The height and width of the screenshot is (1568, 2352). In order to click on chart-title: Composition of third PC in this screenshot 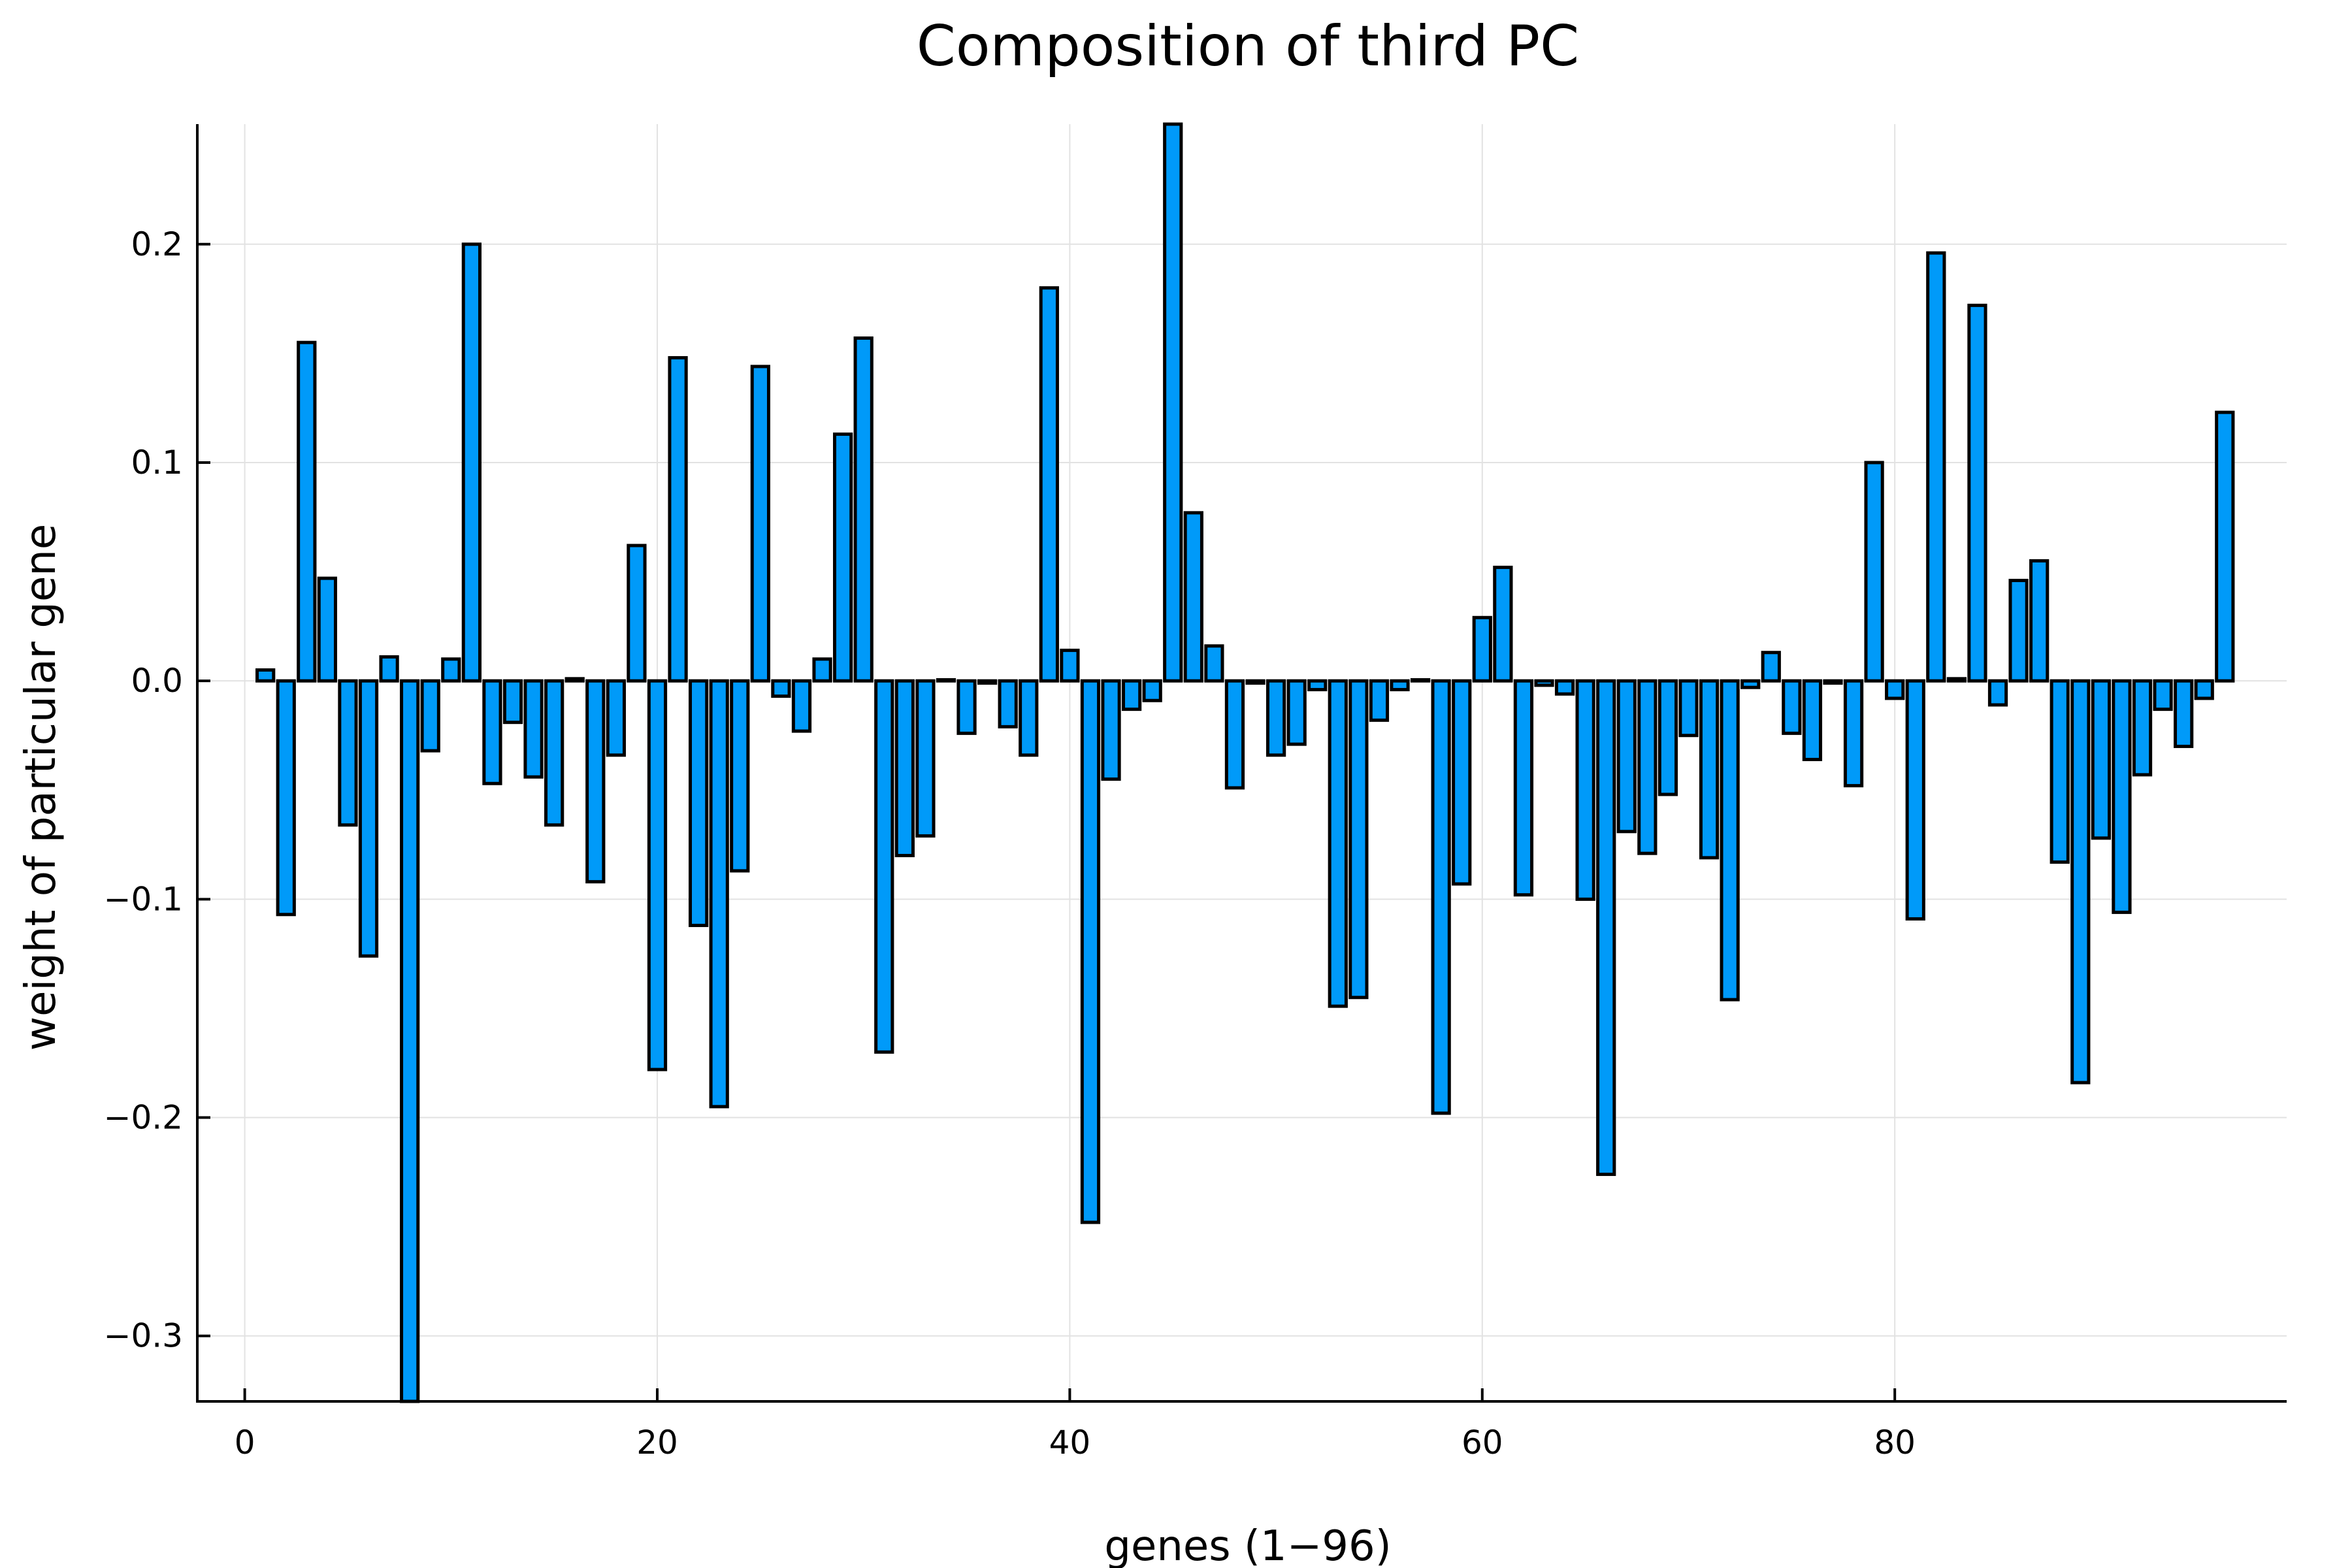, I will do `click(1248, 46)`.